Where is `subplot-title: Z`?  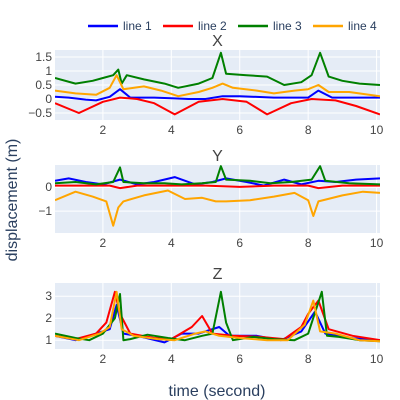 subplot-title: Z is located at coordinates (218, 274).